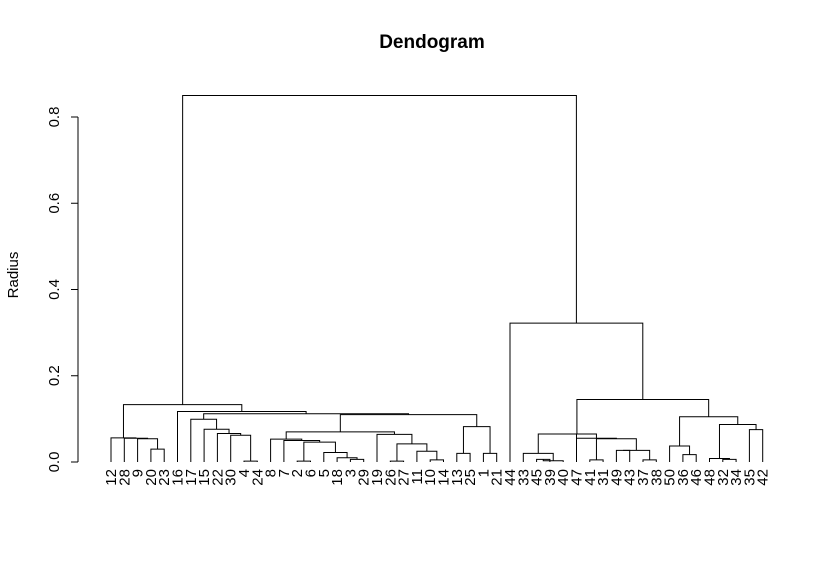  What do you see at coordinates (603, 477) in the screenshot?
I see `leaf-label: 31` at bounding box center [603, 477].